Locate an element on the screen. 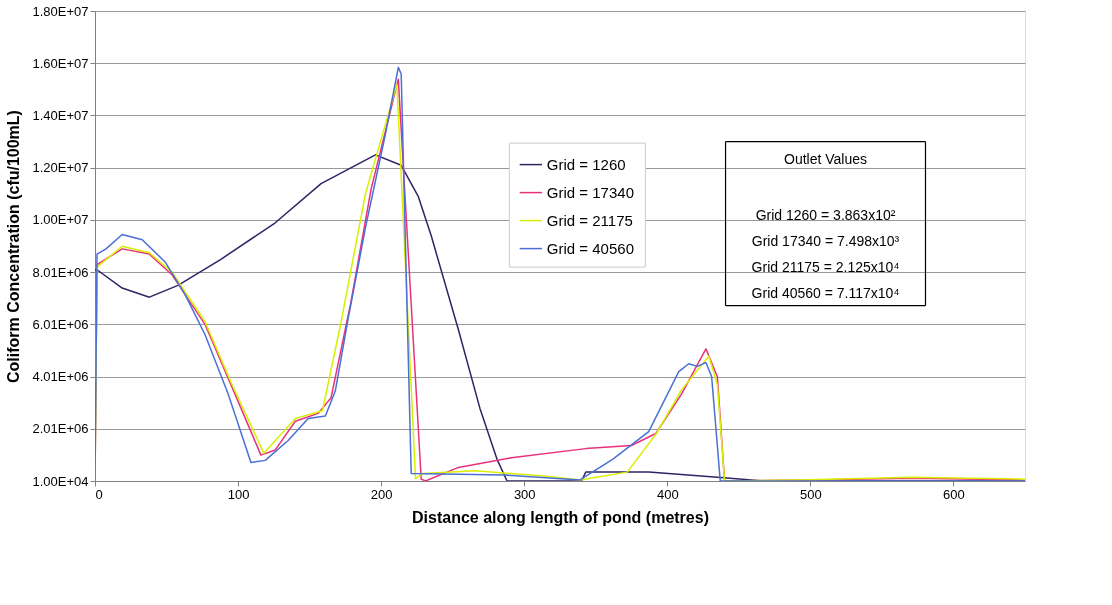 The width and height of the screenshot is (1112, 605). y-axis-title: Coliform Concentration (cfu/100mL) is located at coordinates (14, 246).